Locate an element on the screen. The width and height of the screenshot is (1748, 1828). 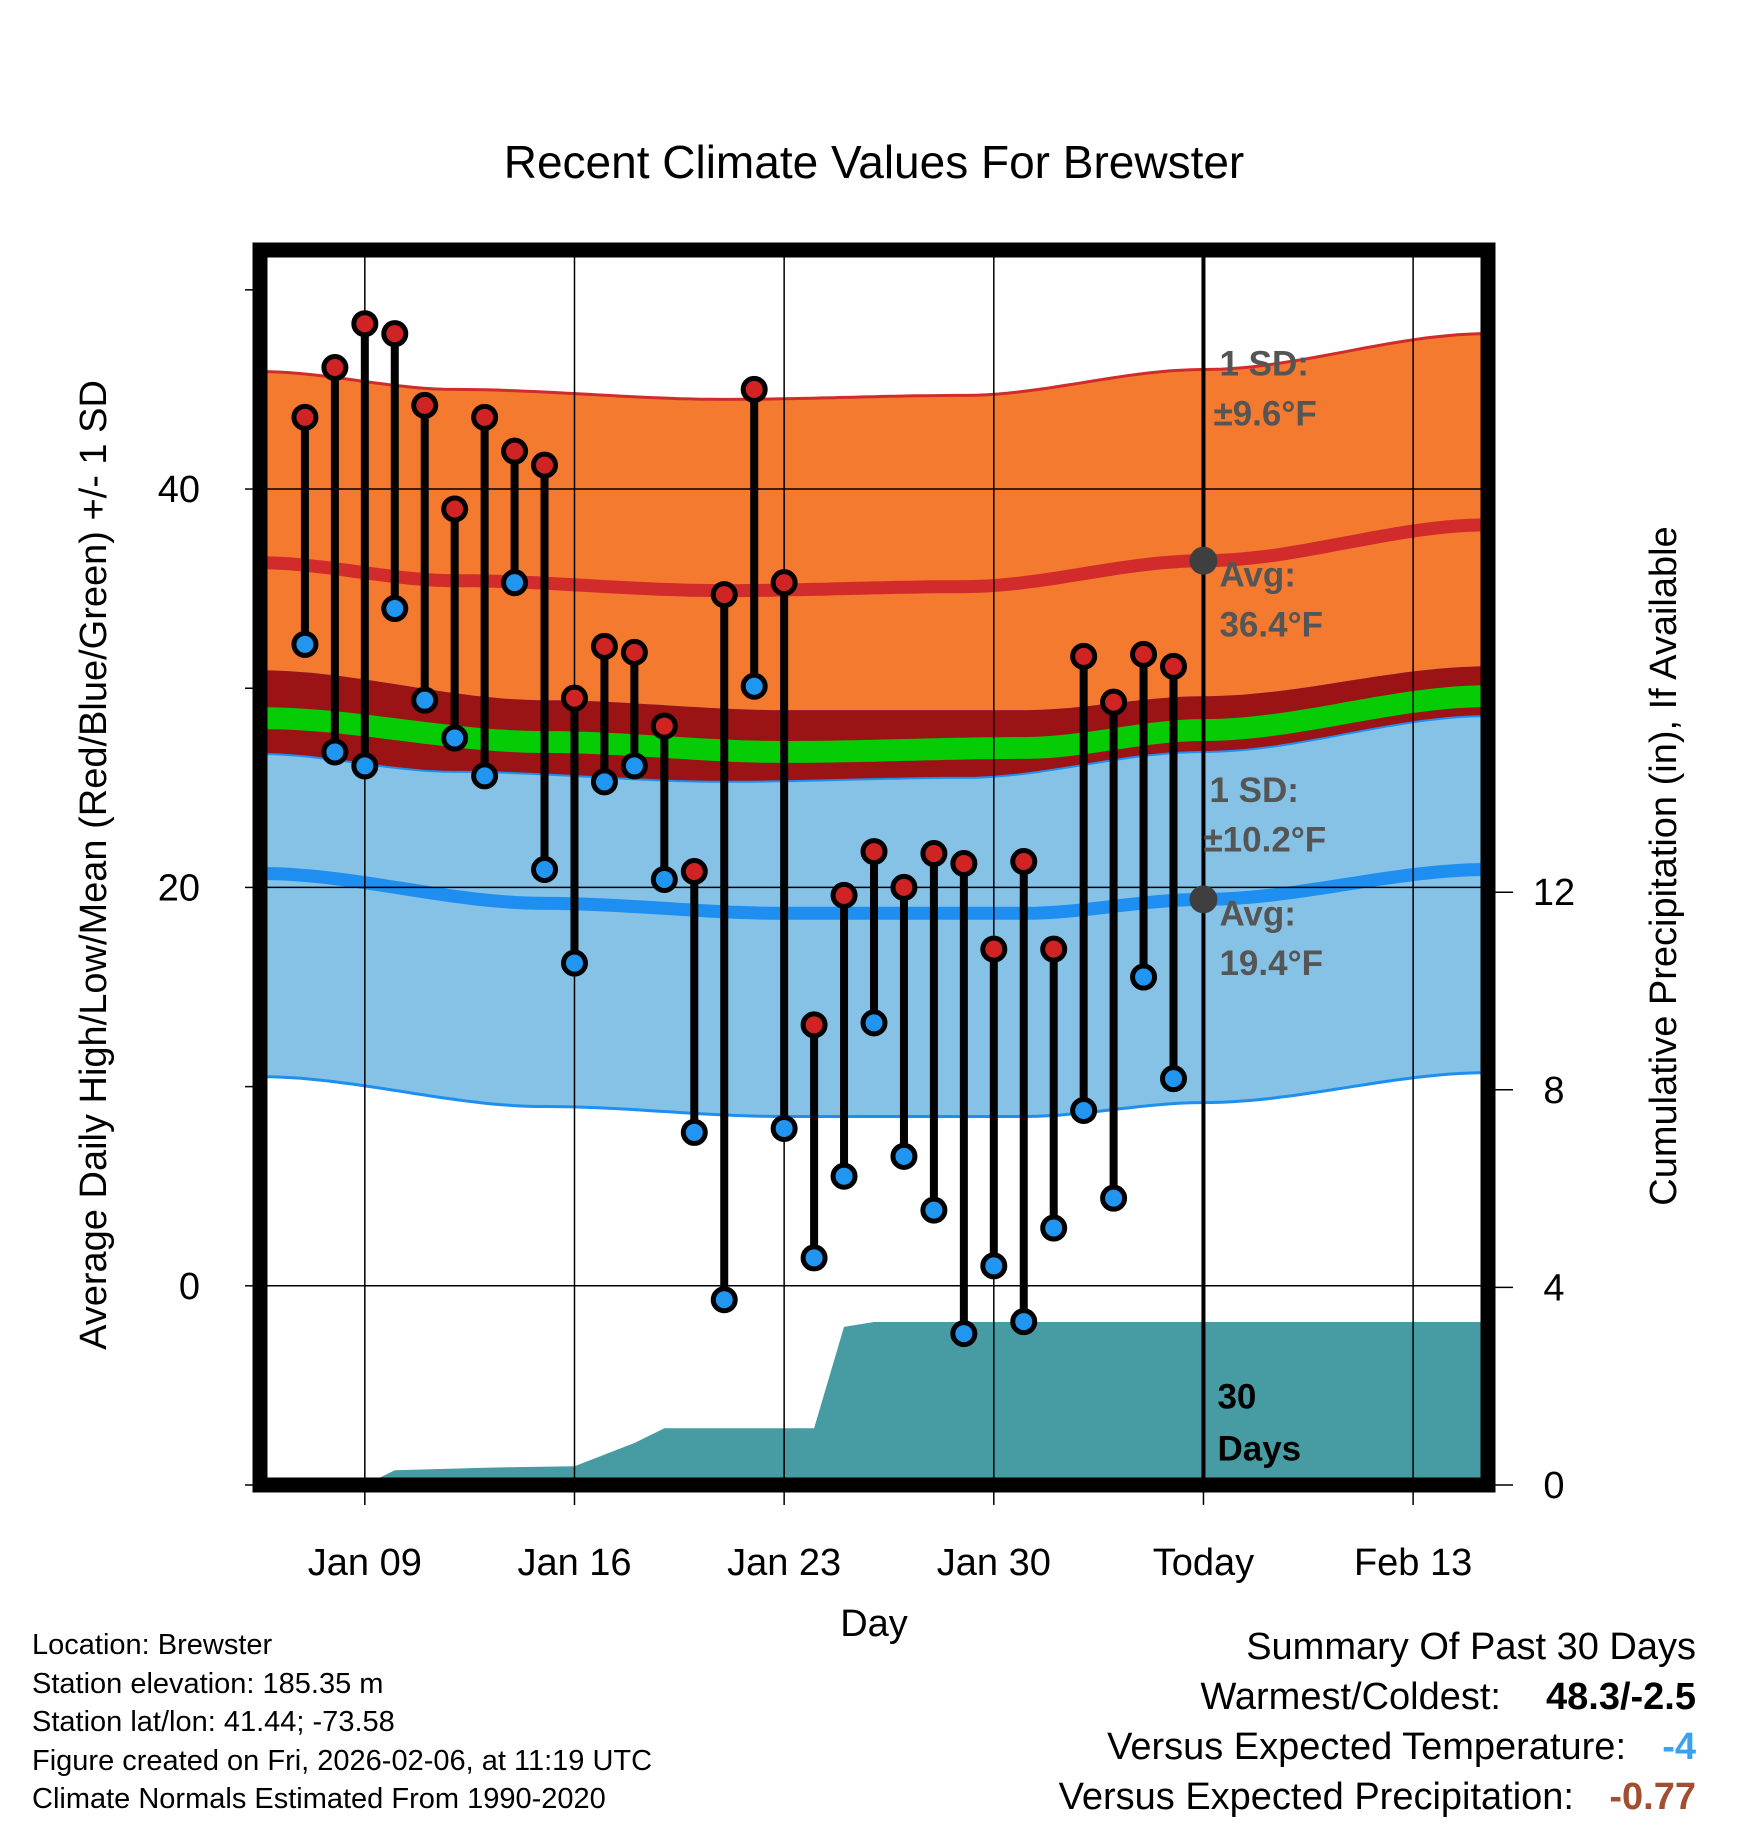
high-sd-value: ±9.6°F is located at coordinates (1264, 413).